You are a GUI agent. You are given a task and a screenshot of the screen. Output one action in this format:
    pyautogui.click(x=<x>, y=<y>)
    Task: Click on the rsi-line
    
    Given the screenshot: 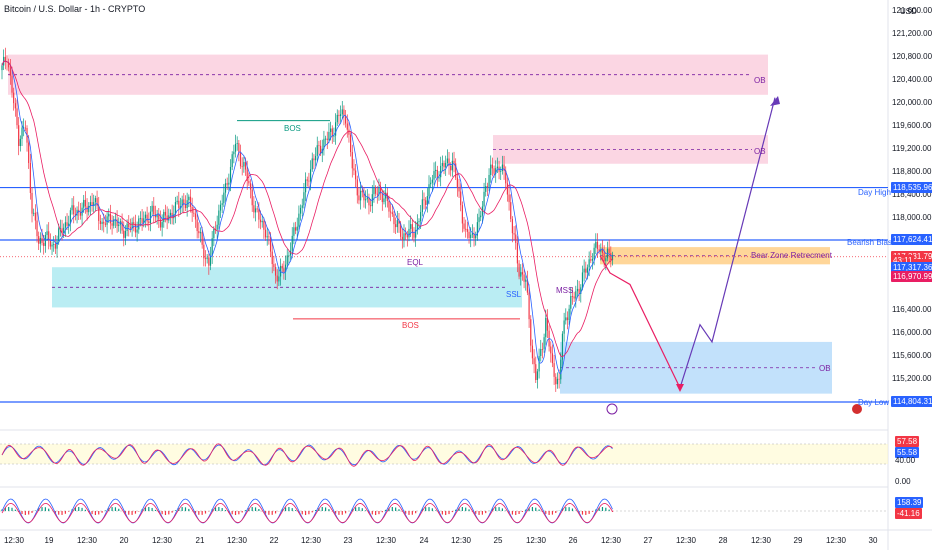 What is the action you would take?
    pyautogui.click(x=307, y=455)
    